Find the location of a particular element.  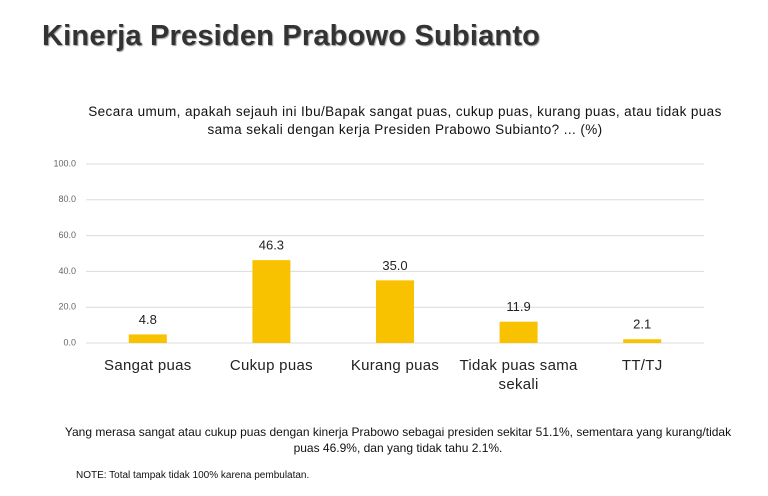

y-tick-label: 60.0 is located at coordinates (67, 235).